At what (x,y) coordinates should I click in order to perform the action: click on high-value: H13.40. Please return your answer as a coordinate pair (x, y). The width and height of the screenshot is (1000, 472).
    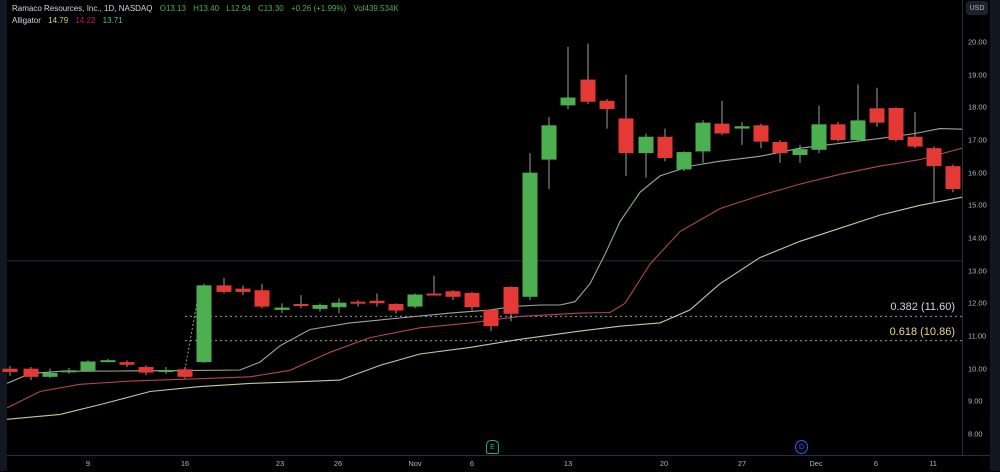
    Looking at the image, I should click on (206, 8).